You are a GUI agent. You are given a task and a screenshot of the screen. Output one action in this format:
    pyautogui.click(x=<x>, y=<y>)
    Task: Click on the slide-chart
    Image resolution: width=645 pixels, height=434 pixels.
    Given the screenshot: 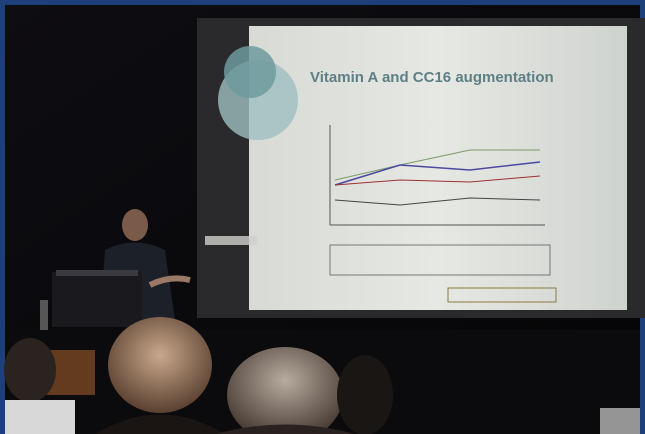 What is the action you would take?
    pyautogui.click(x=443, y=214)
    